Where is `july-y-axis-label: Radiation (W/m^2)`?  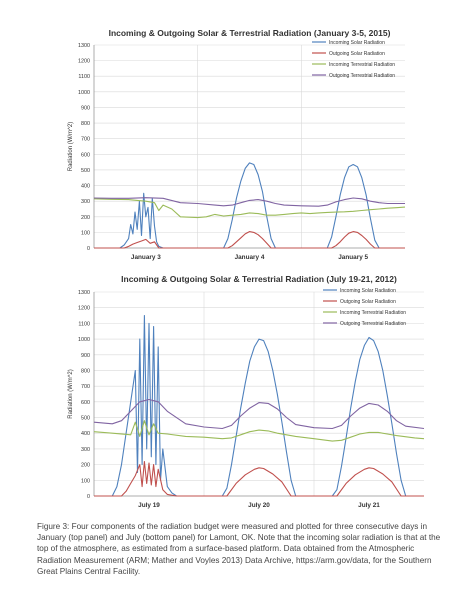
july-y-axis-label: Radiation (W/m^2) is located at coordinates (71, 394).